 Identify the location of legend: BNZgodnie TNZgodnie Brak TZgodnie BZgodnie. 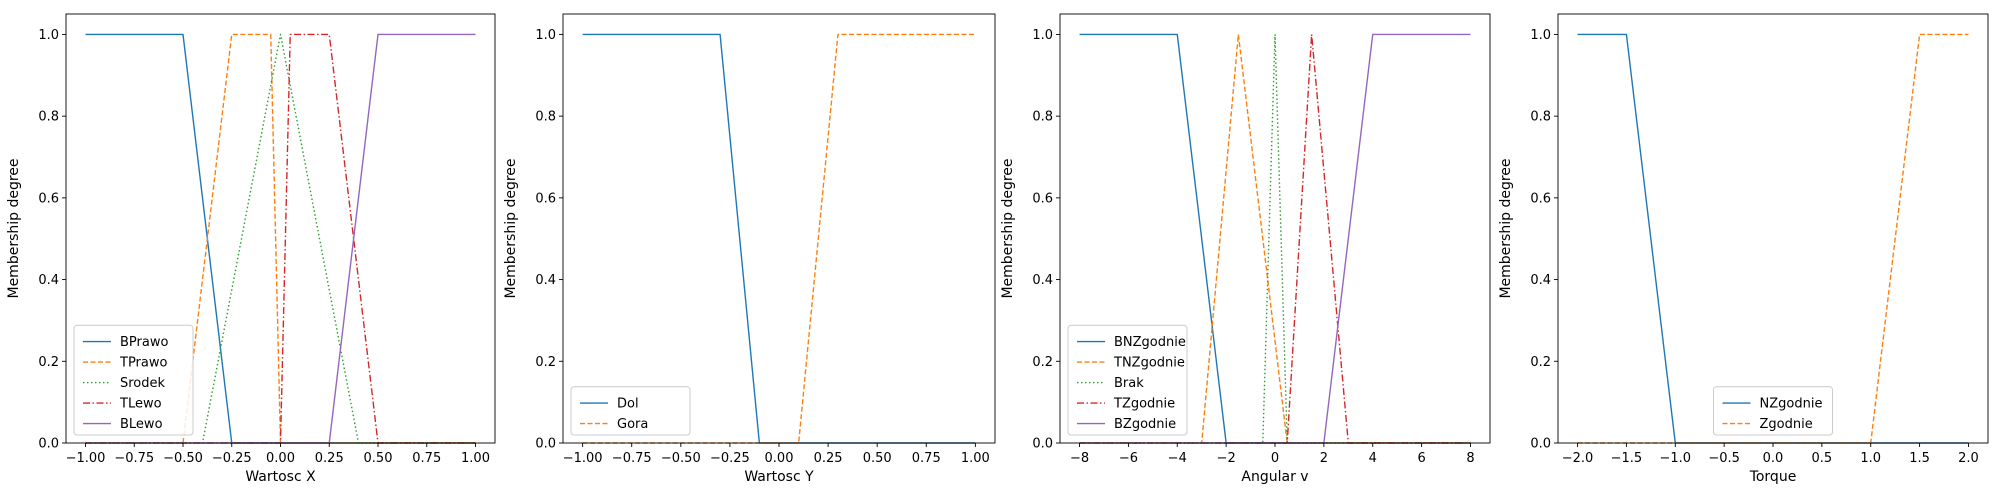
(1127, 380).